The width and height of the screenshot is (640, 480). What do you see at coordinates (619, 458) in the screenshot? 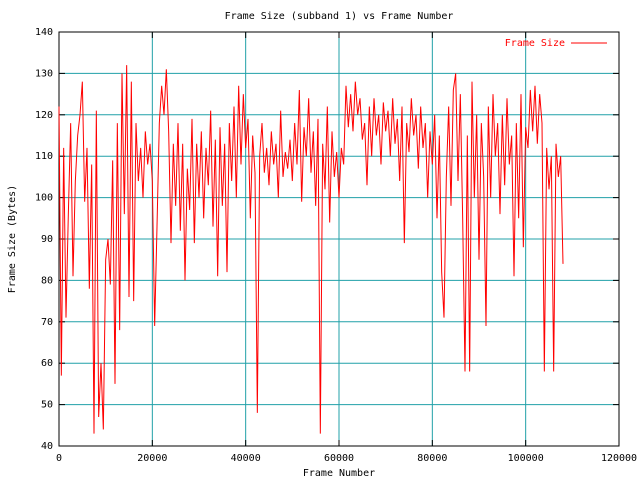
I see `x-tick-label: 120000` at bounding box center [619, 458].